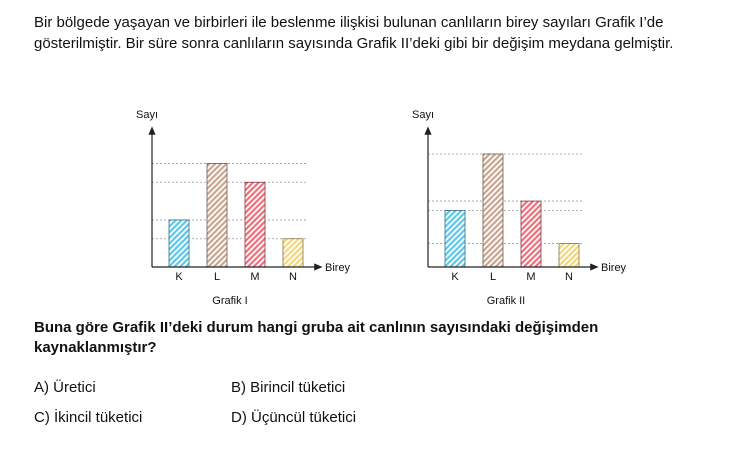 The image size is (741, 462). I want to click on grafik-1: K L M N Sayı Birey Grafik I, so click(252, 209).